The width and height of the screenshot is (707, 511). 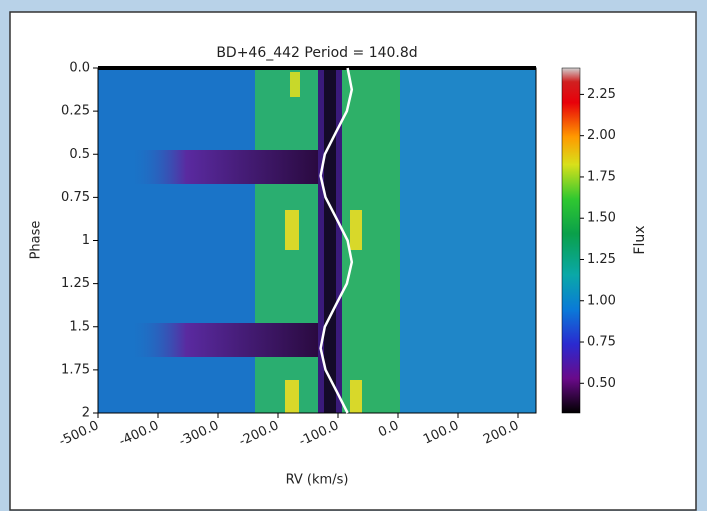 What do you see at coordinates (86, 413) in the screenshot?
I see `y-tick-label: 2` at bounding box center [86, 413].